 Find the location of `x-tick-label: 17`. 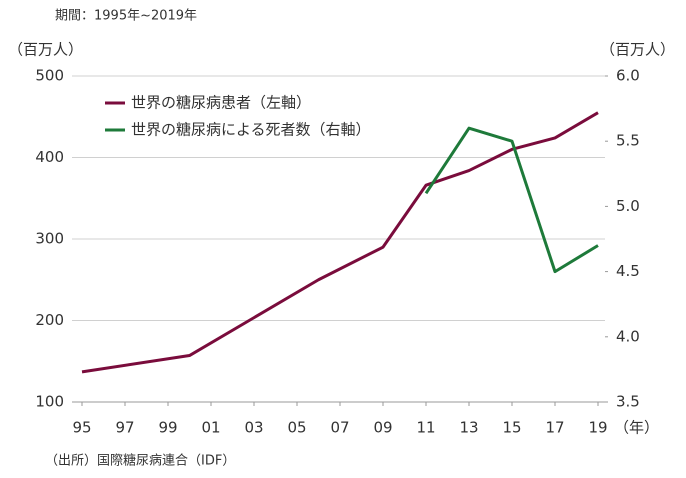

x-tick-label: 17 is located at coordinates (554, 428).